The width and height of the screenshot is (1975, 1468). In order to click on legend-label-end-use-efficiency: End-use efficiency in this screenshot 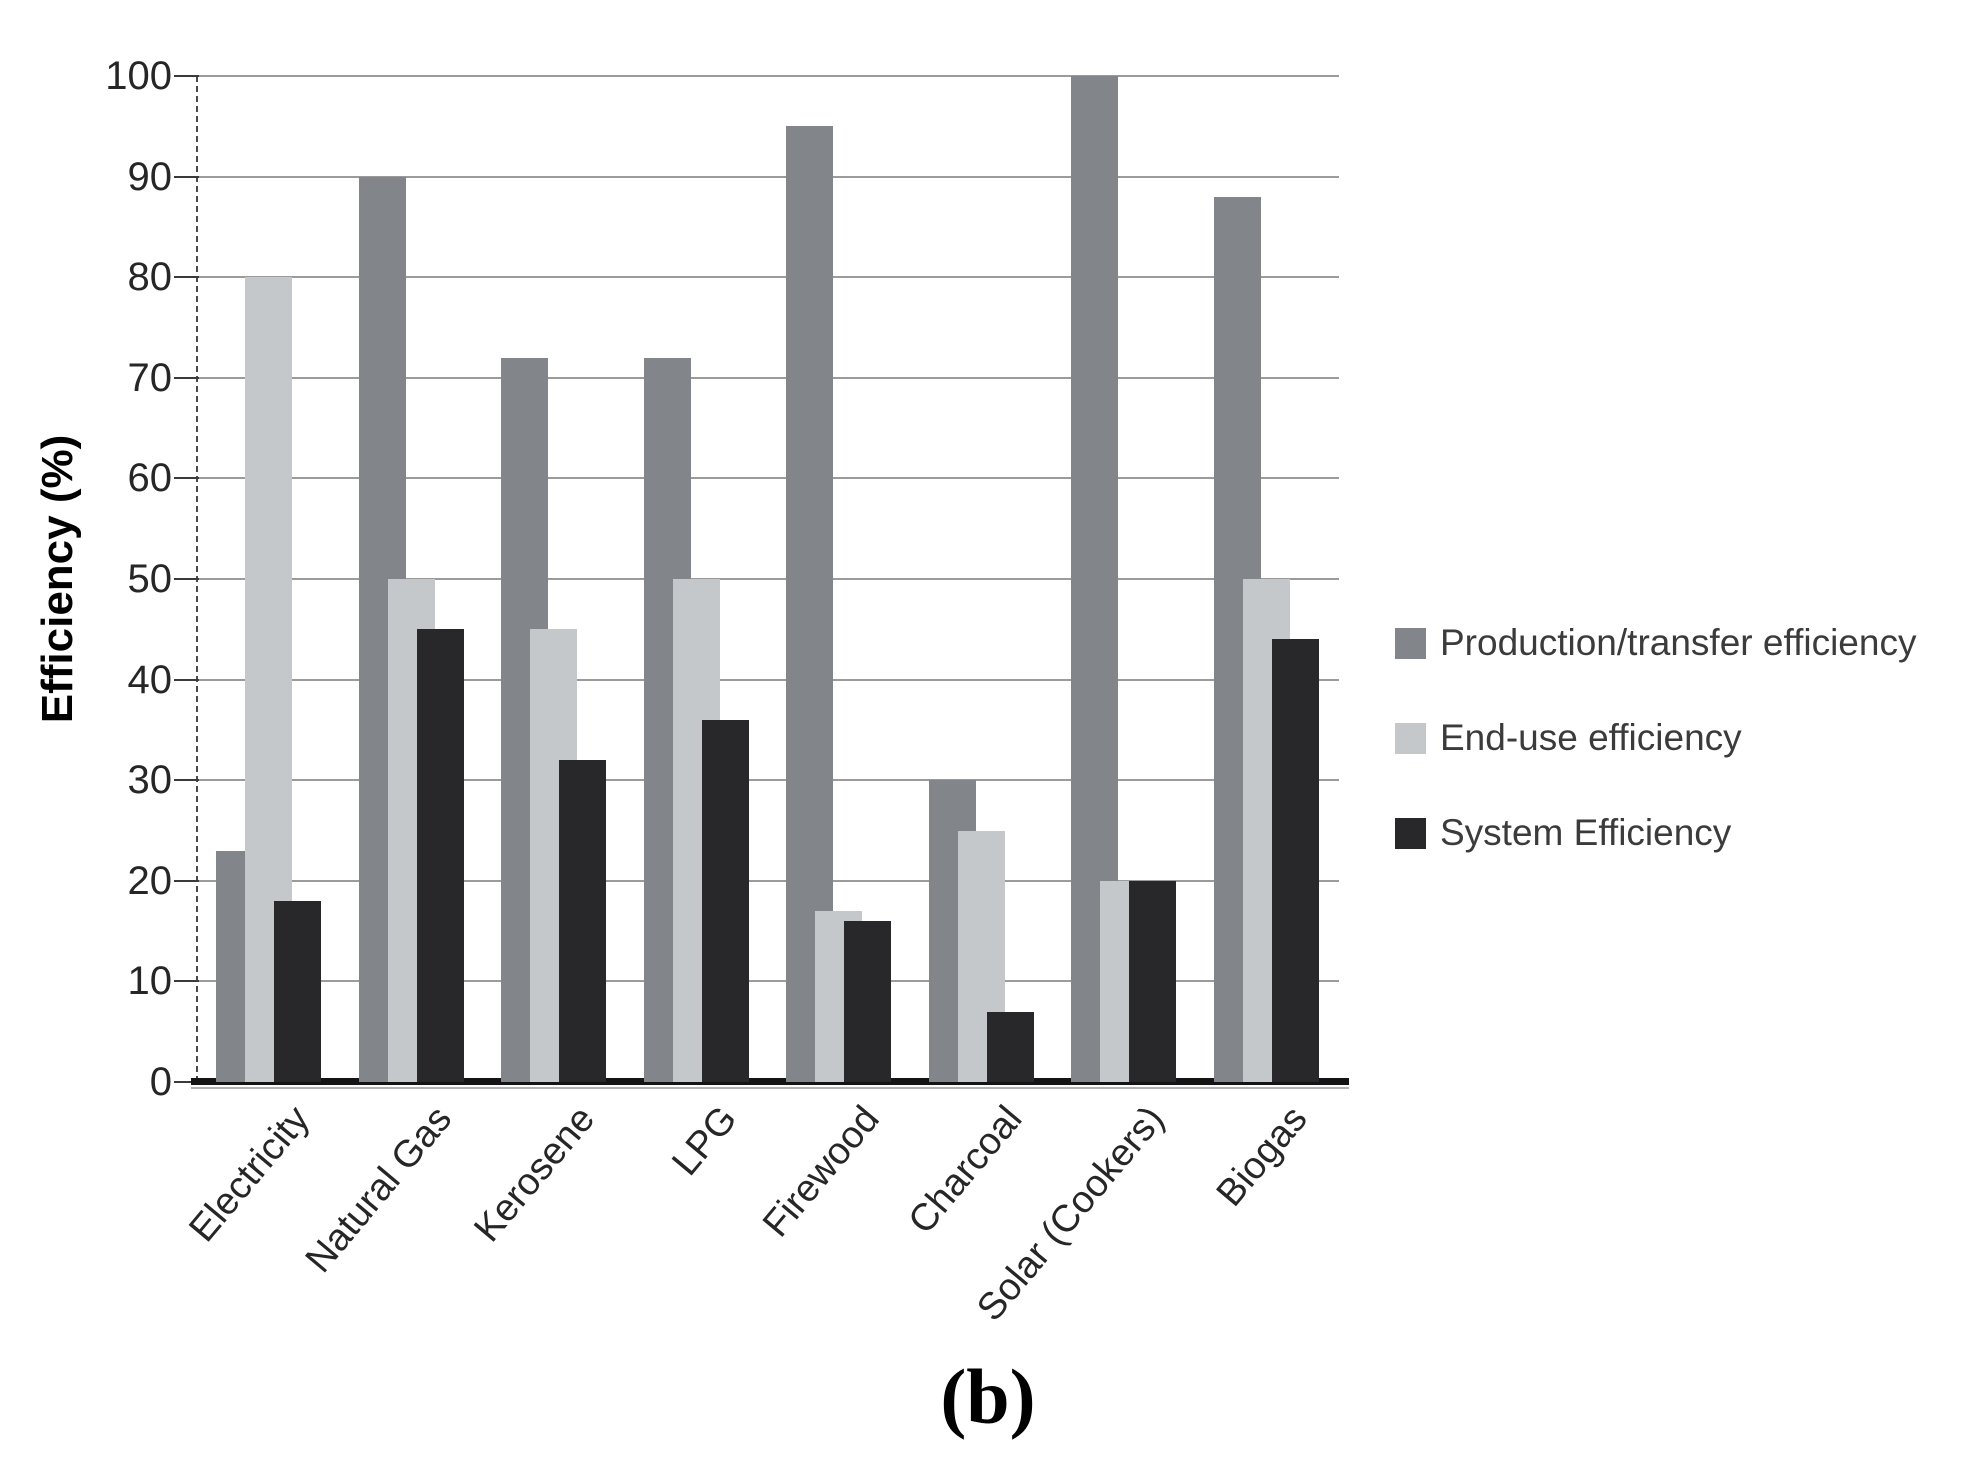, I will do `click(1591, 737)`.